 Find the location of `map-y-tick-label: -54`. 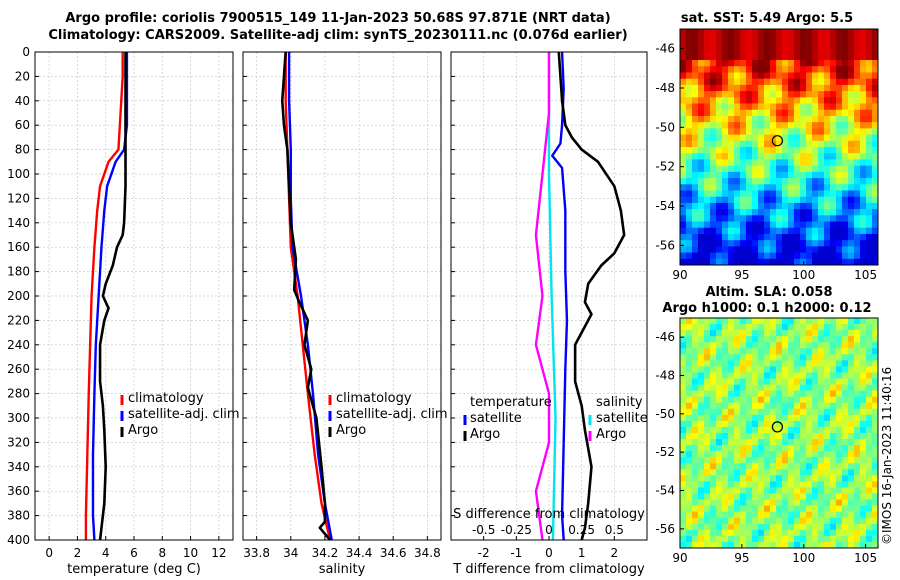

map-y-tick-label: -54 is located at coordinates (665, 206).